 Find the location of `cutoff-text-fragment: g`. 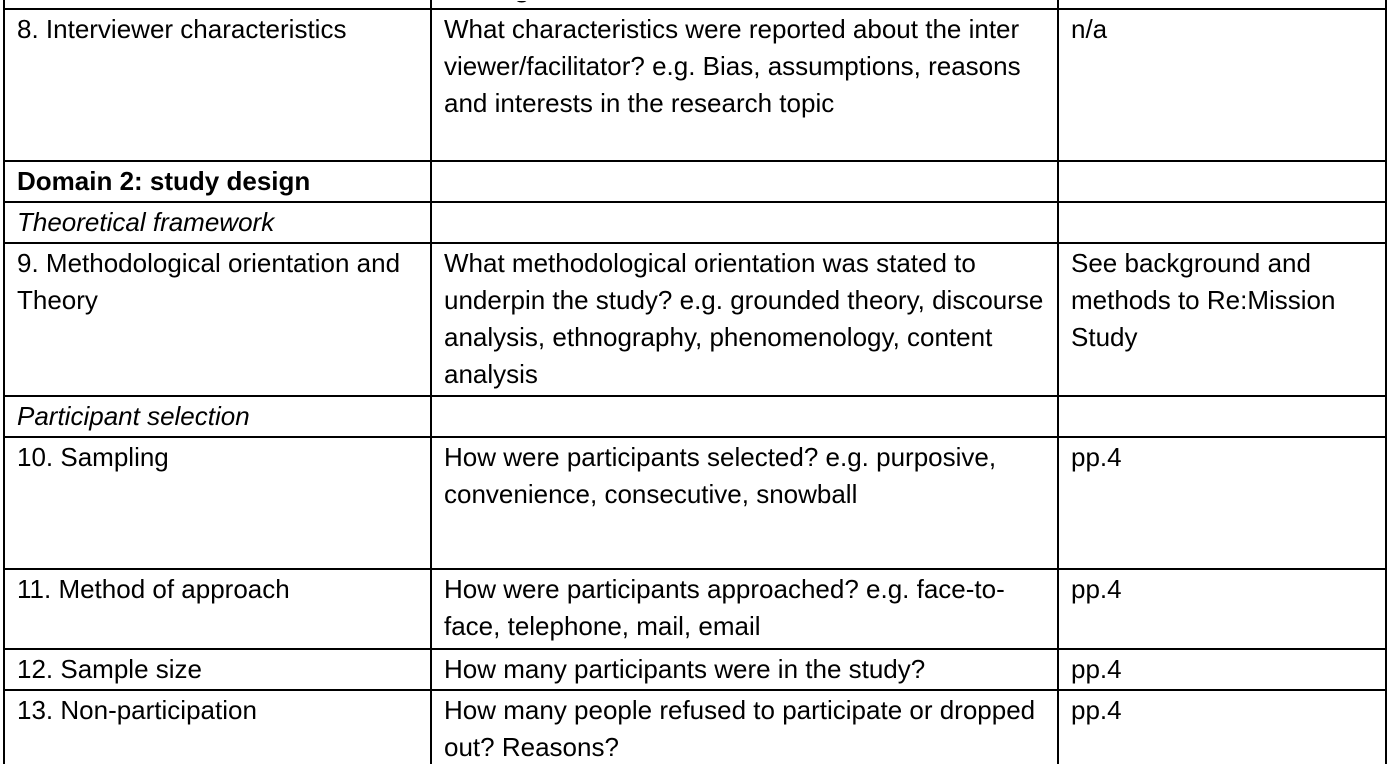

cutoff-text-fragment: g is located at coordinates (522, 4).